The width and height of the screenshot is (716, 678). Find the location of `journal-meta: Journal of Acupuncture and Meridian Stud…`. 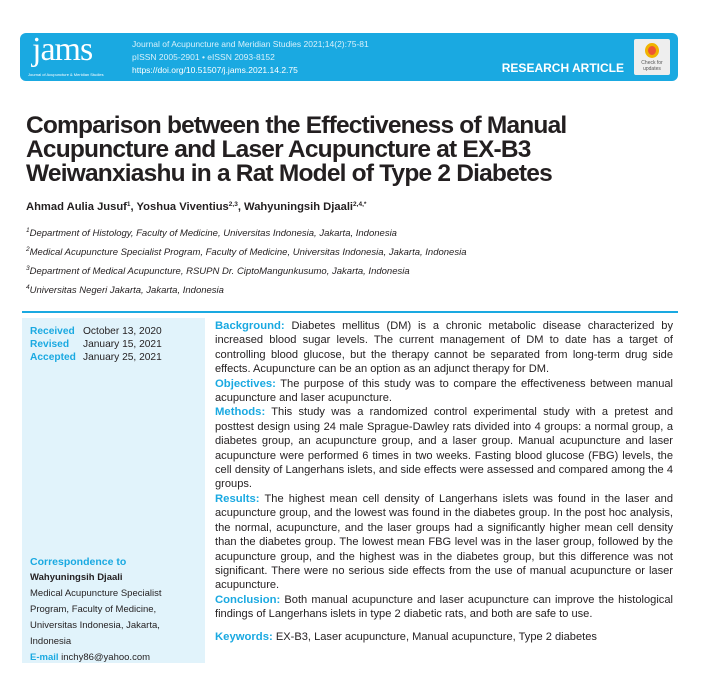

journal-meta: Journal of Acupuncture and Meridian Stud… is located at coordinates (250, 57).